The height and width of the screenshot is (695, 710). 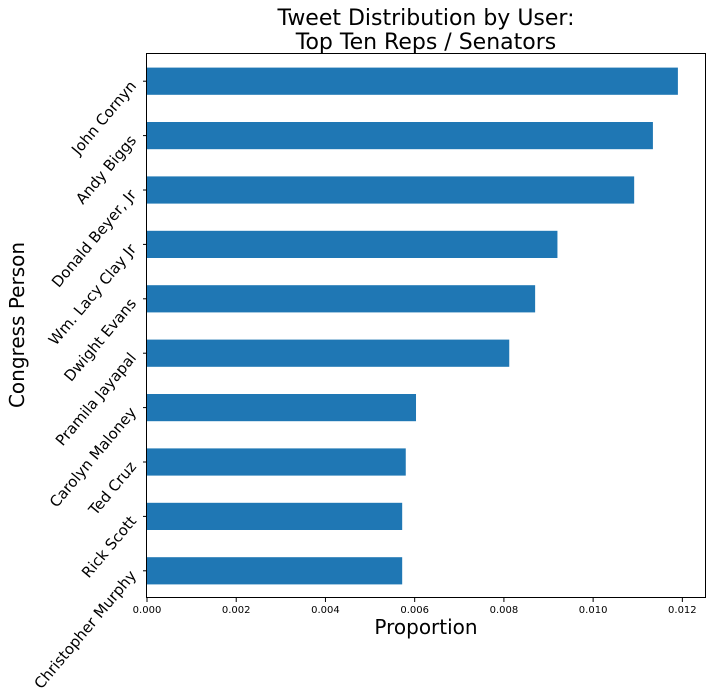 I want to click on chart-title-line-1: Tweet Distribution by User:, so click(x=426, y=18).